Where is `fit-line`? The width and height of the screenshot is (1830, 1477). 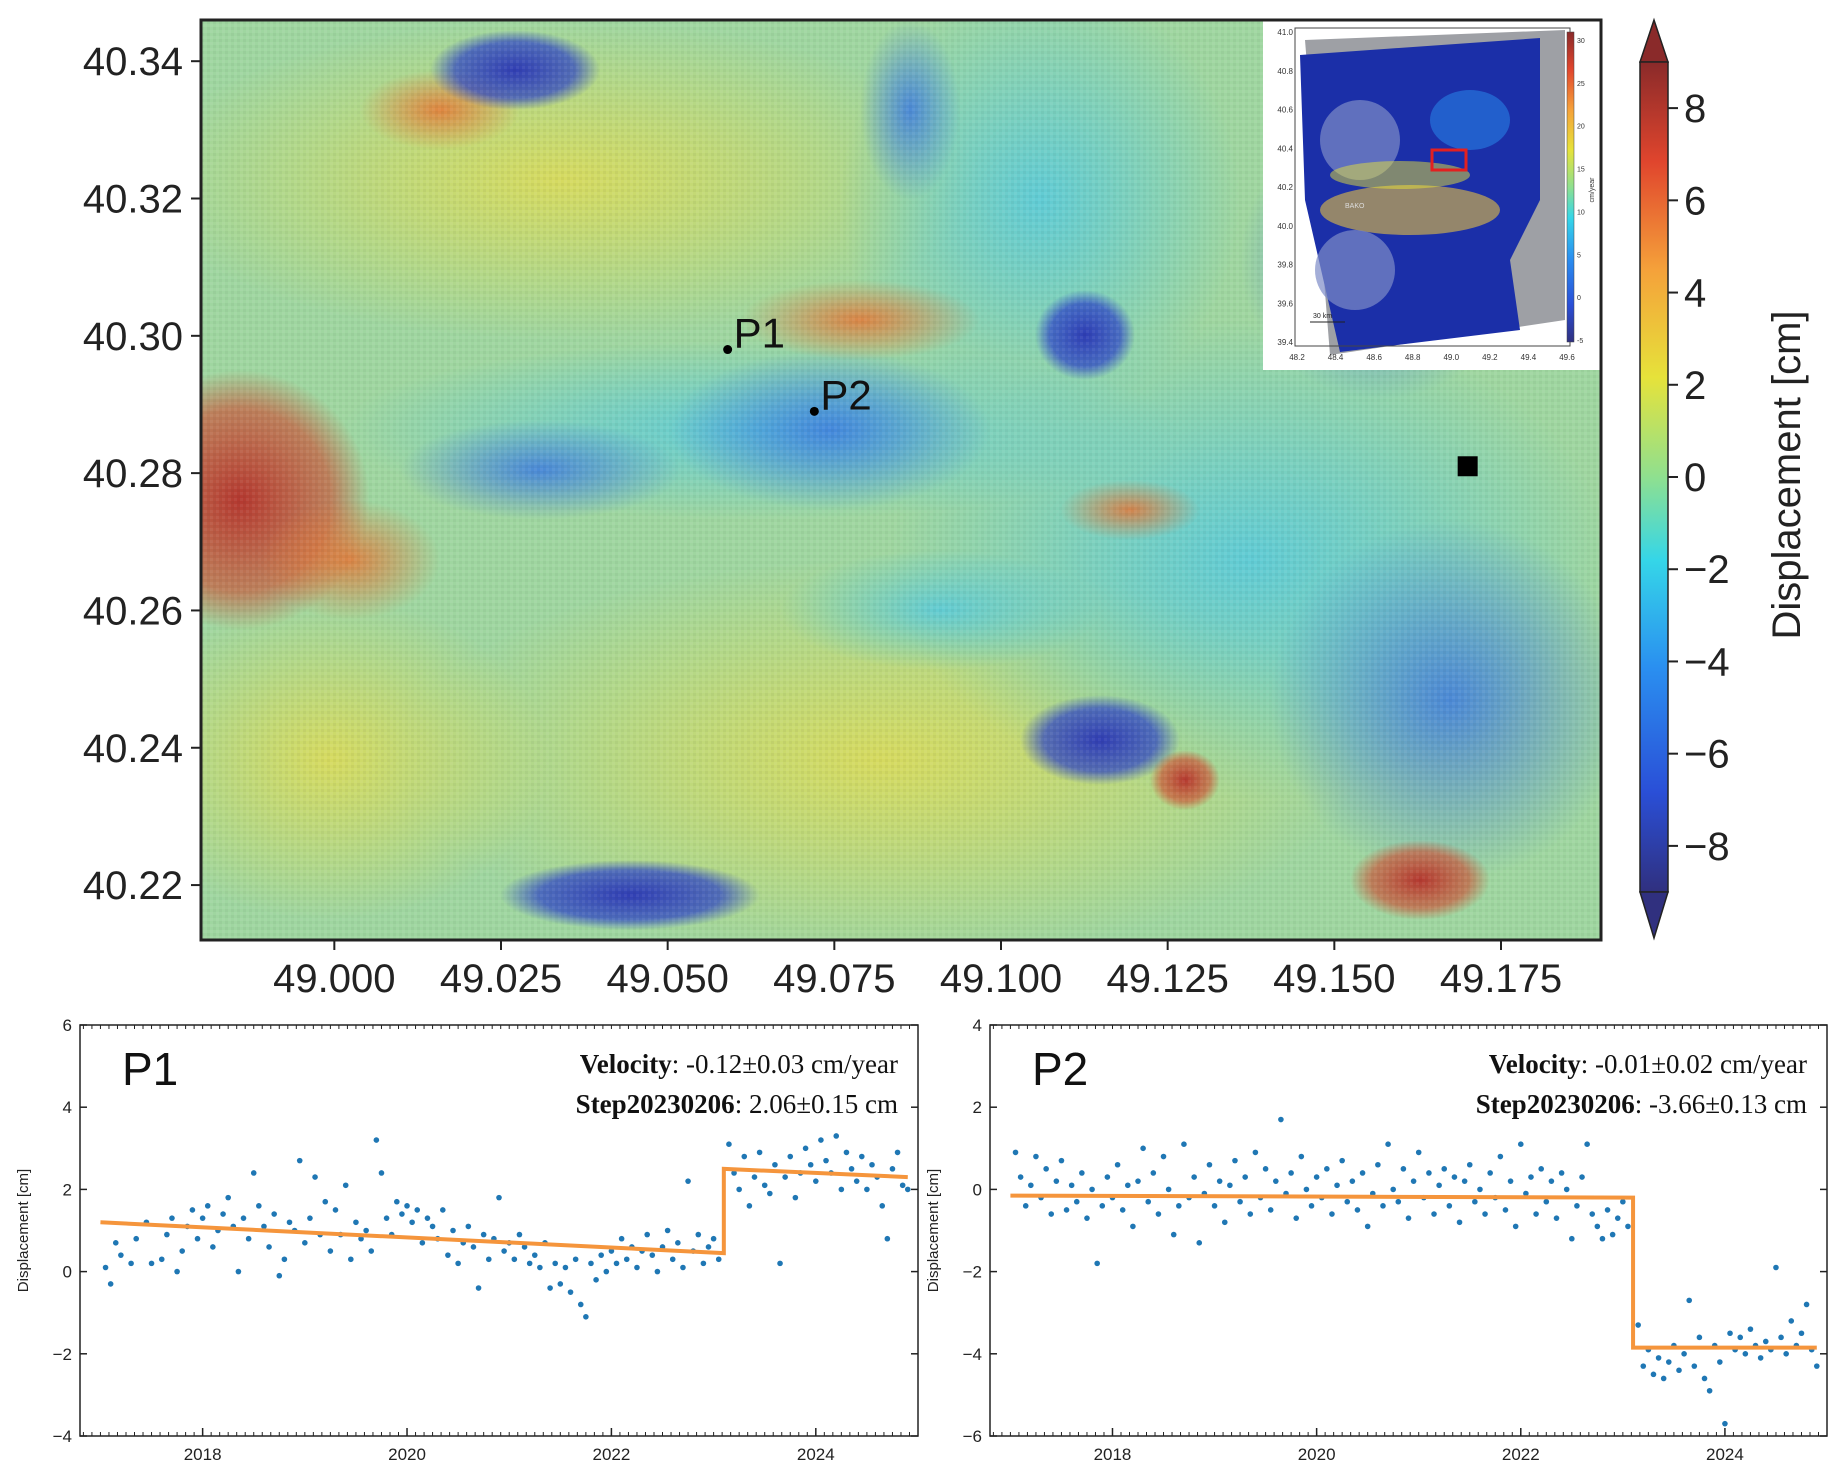
fit-line is located at coordinates (504, 1211).